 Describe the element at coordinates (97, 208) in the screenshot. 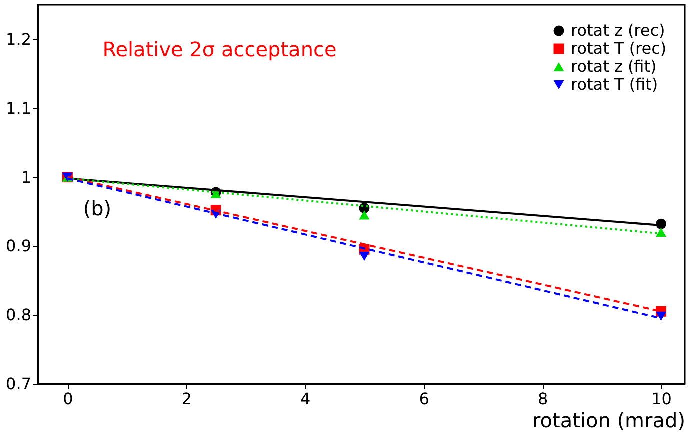

I see `annotation: (b)` at that location.